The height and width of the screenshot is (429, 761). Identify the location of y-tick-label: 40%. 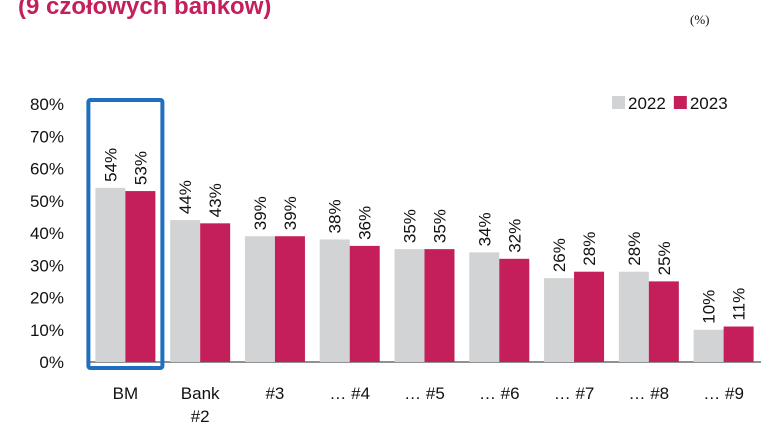
(47, 233).